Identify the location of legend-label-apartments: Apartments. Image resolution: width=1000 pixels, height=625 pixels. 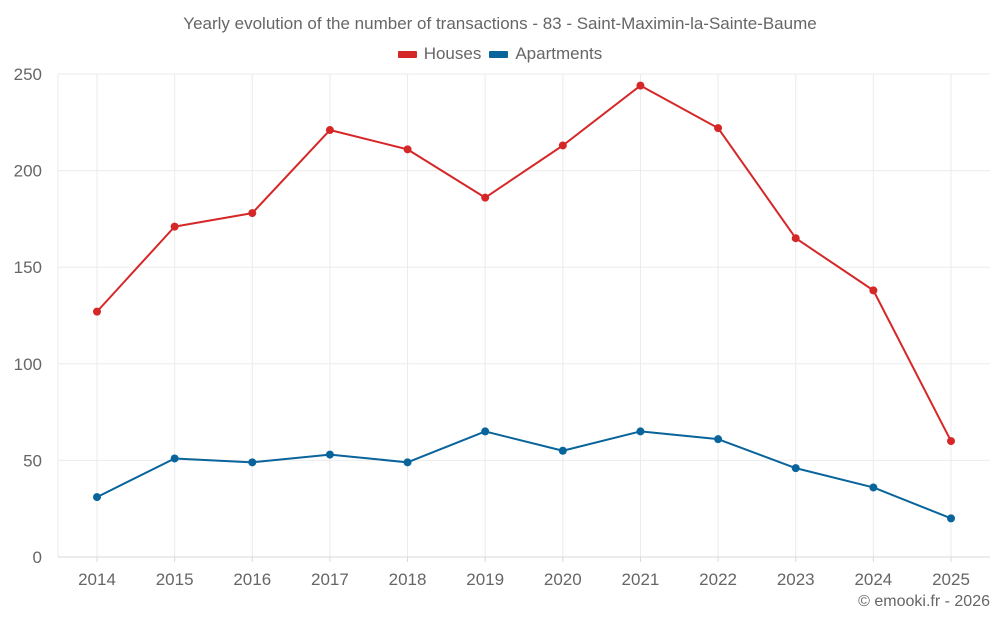
(559, 53).